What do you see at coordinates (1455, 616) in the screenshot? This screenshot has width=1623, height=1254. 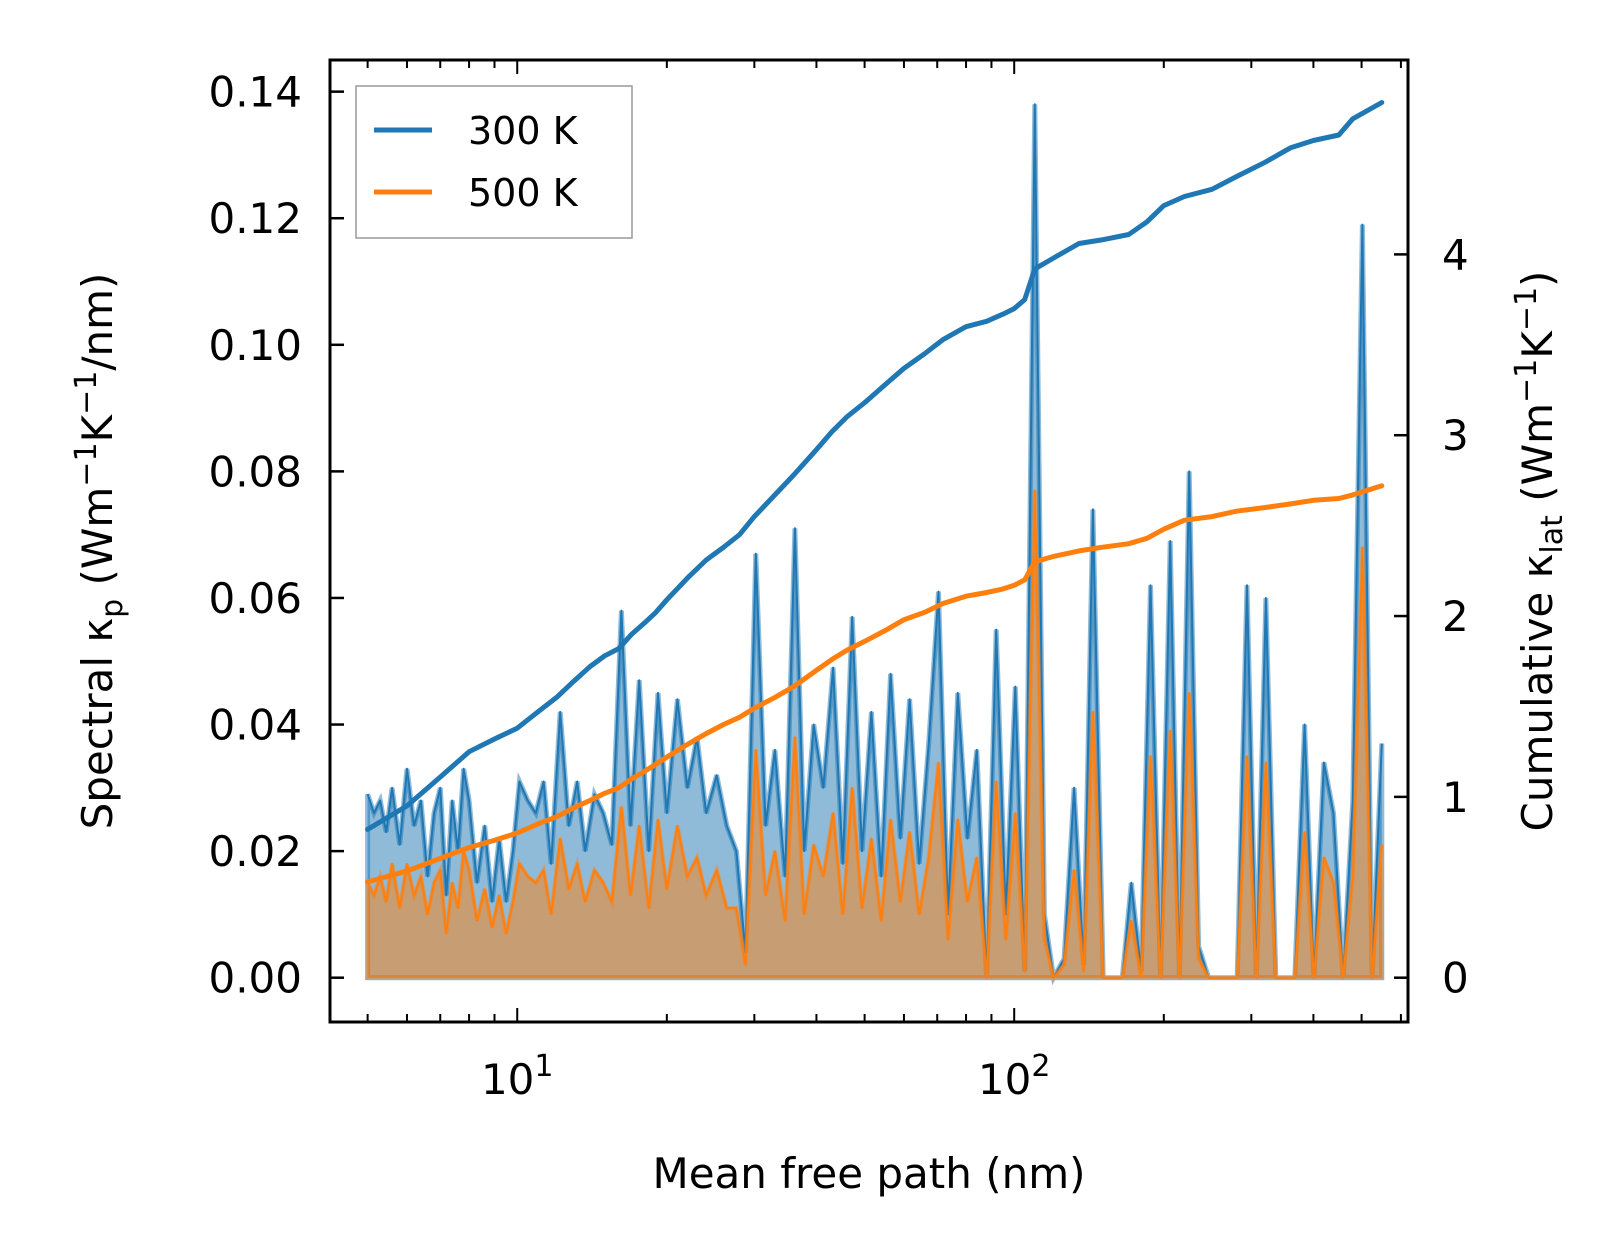 I see `y-right-tick-label: 2` at bounding box center [1455, 616].